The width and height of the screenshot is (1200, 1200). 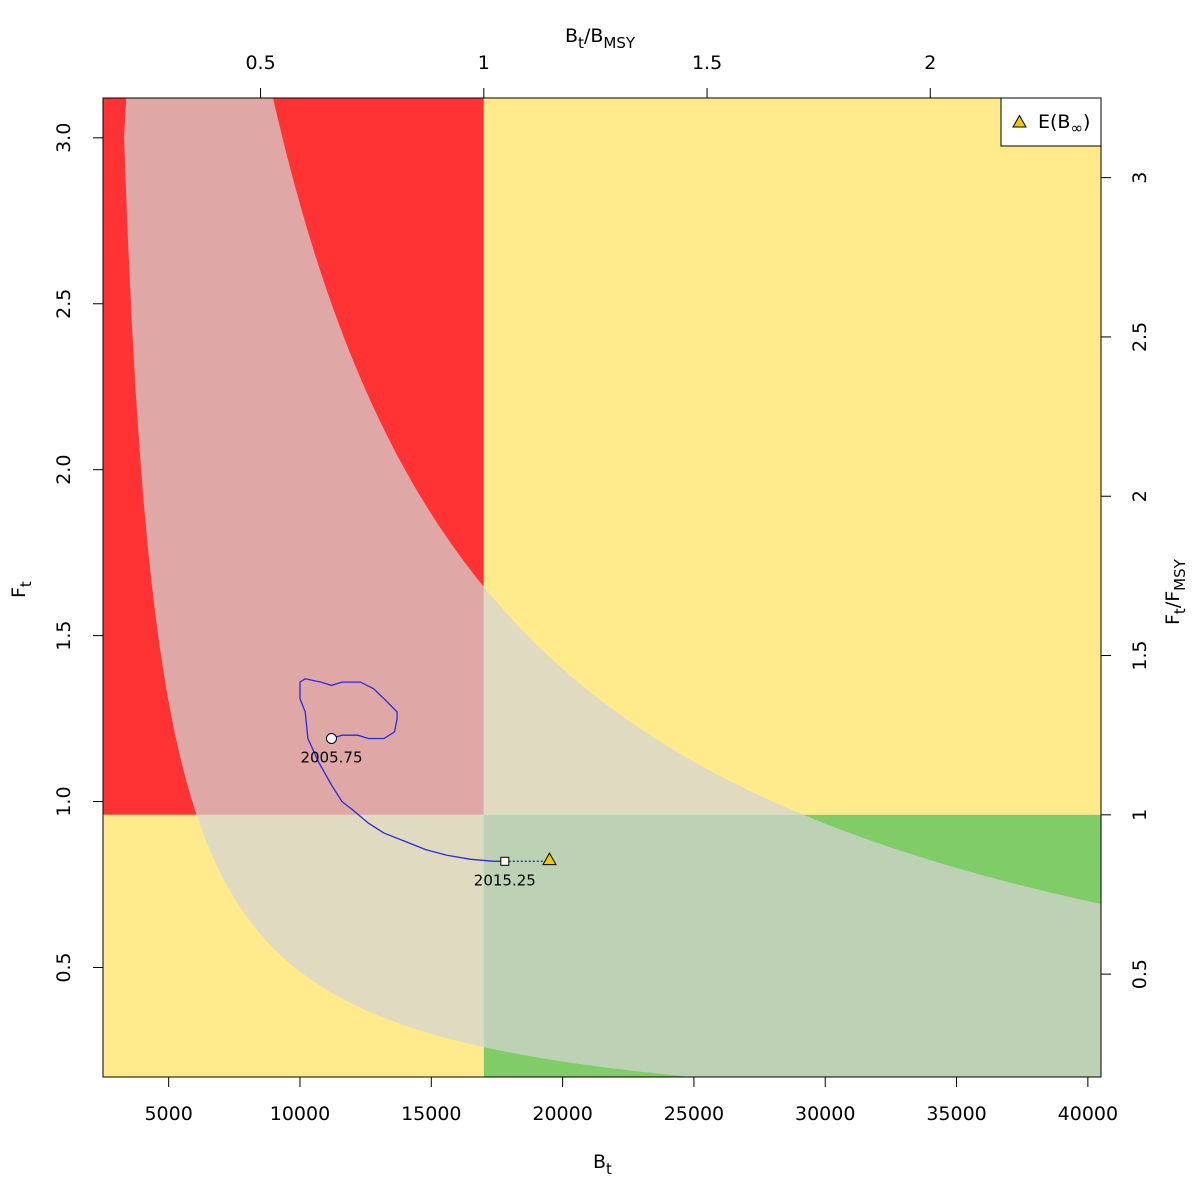 I want to click on end-label: 2015.25, so click(x=505, y=880).